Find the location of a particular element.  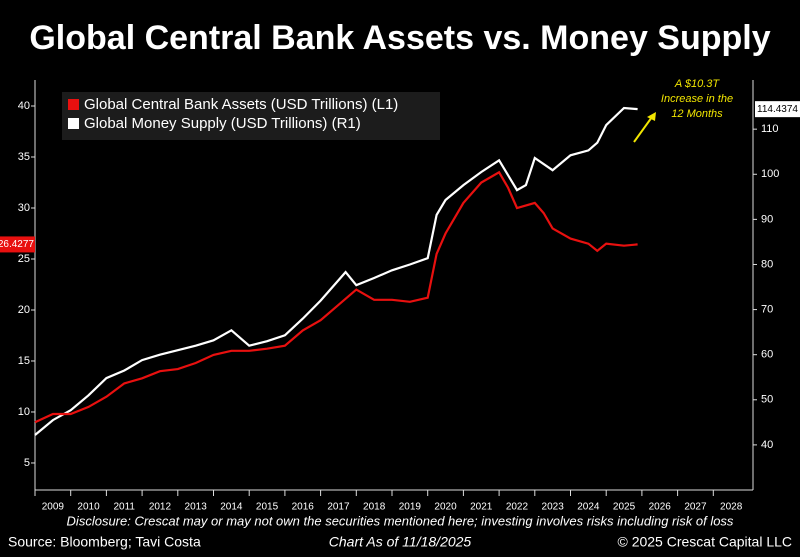

annotation-arrowhead is located at coordinates (651, 116).